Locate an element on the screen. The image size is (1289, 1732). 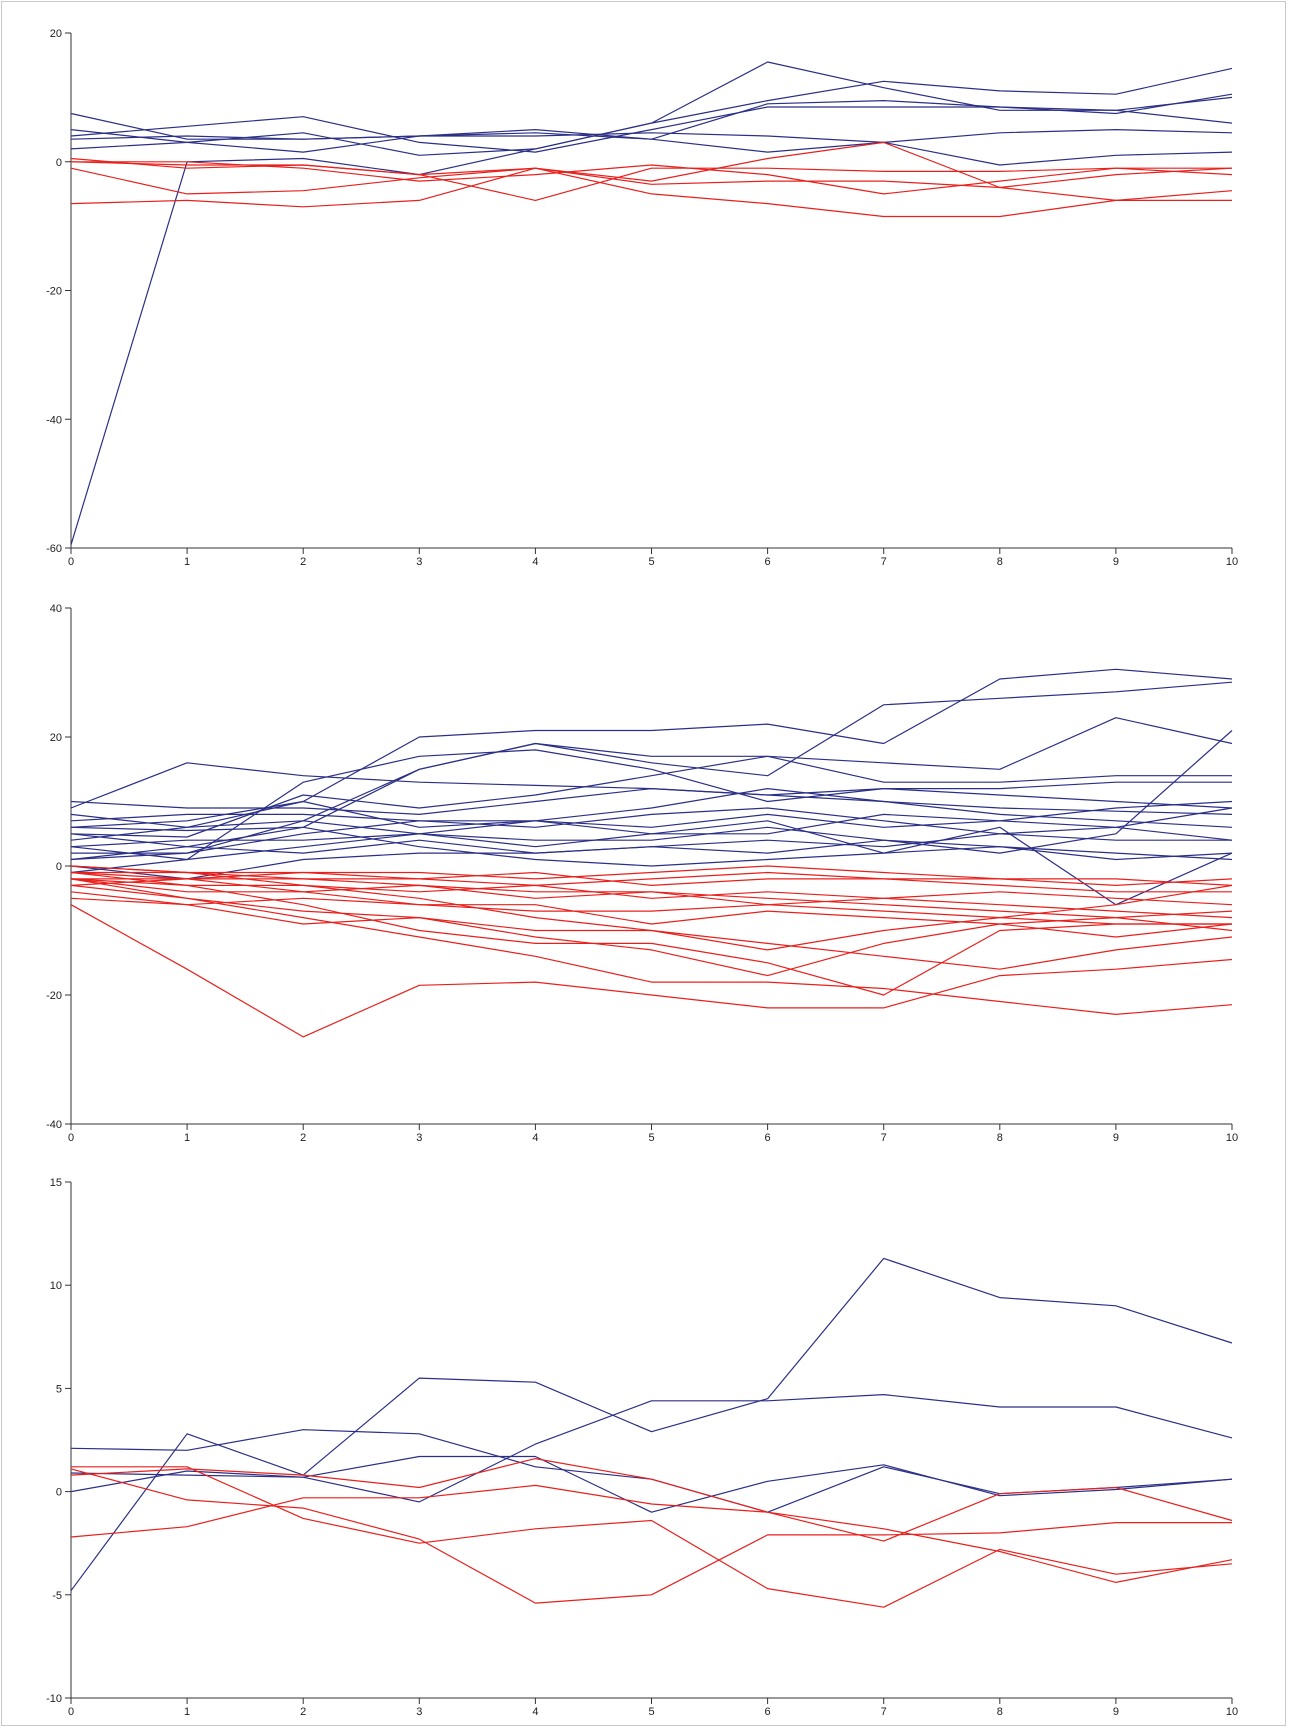
y-tick-label: -10 is located at coordinates (54, 1699).